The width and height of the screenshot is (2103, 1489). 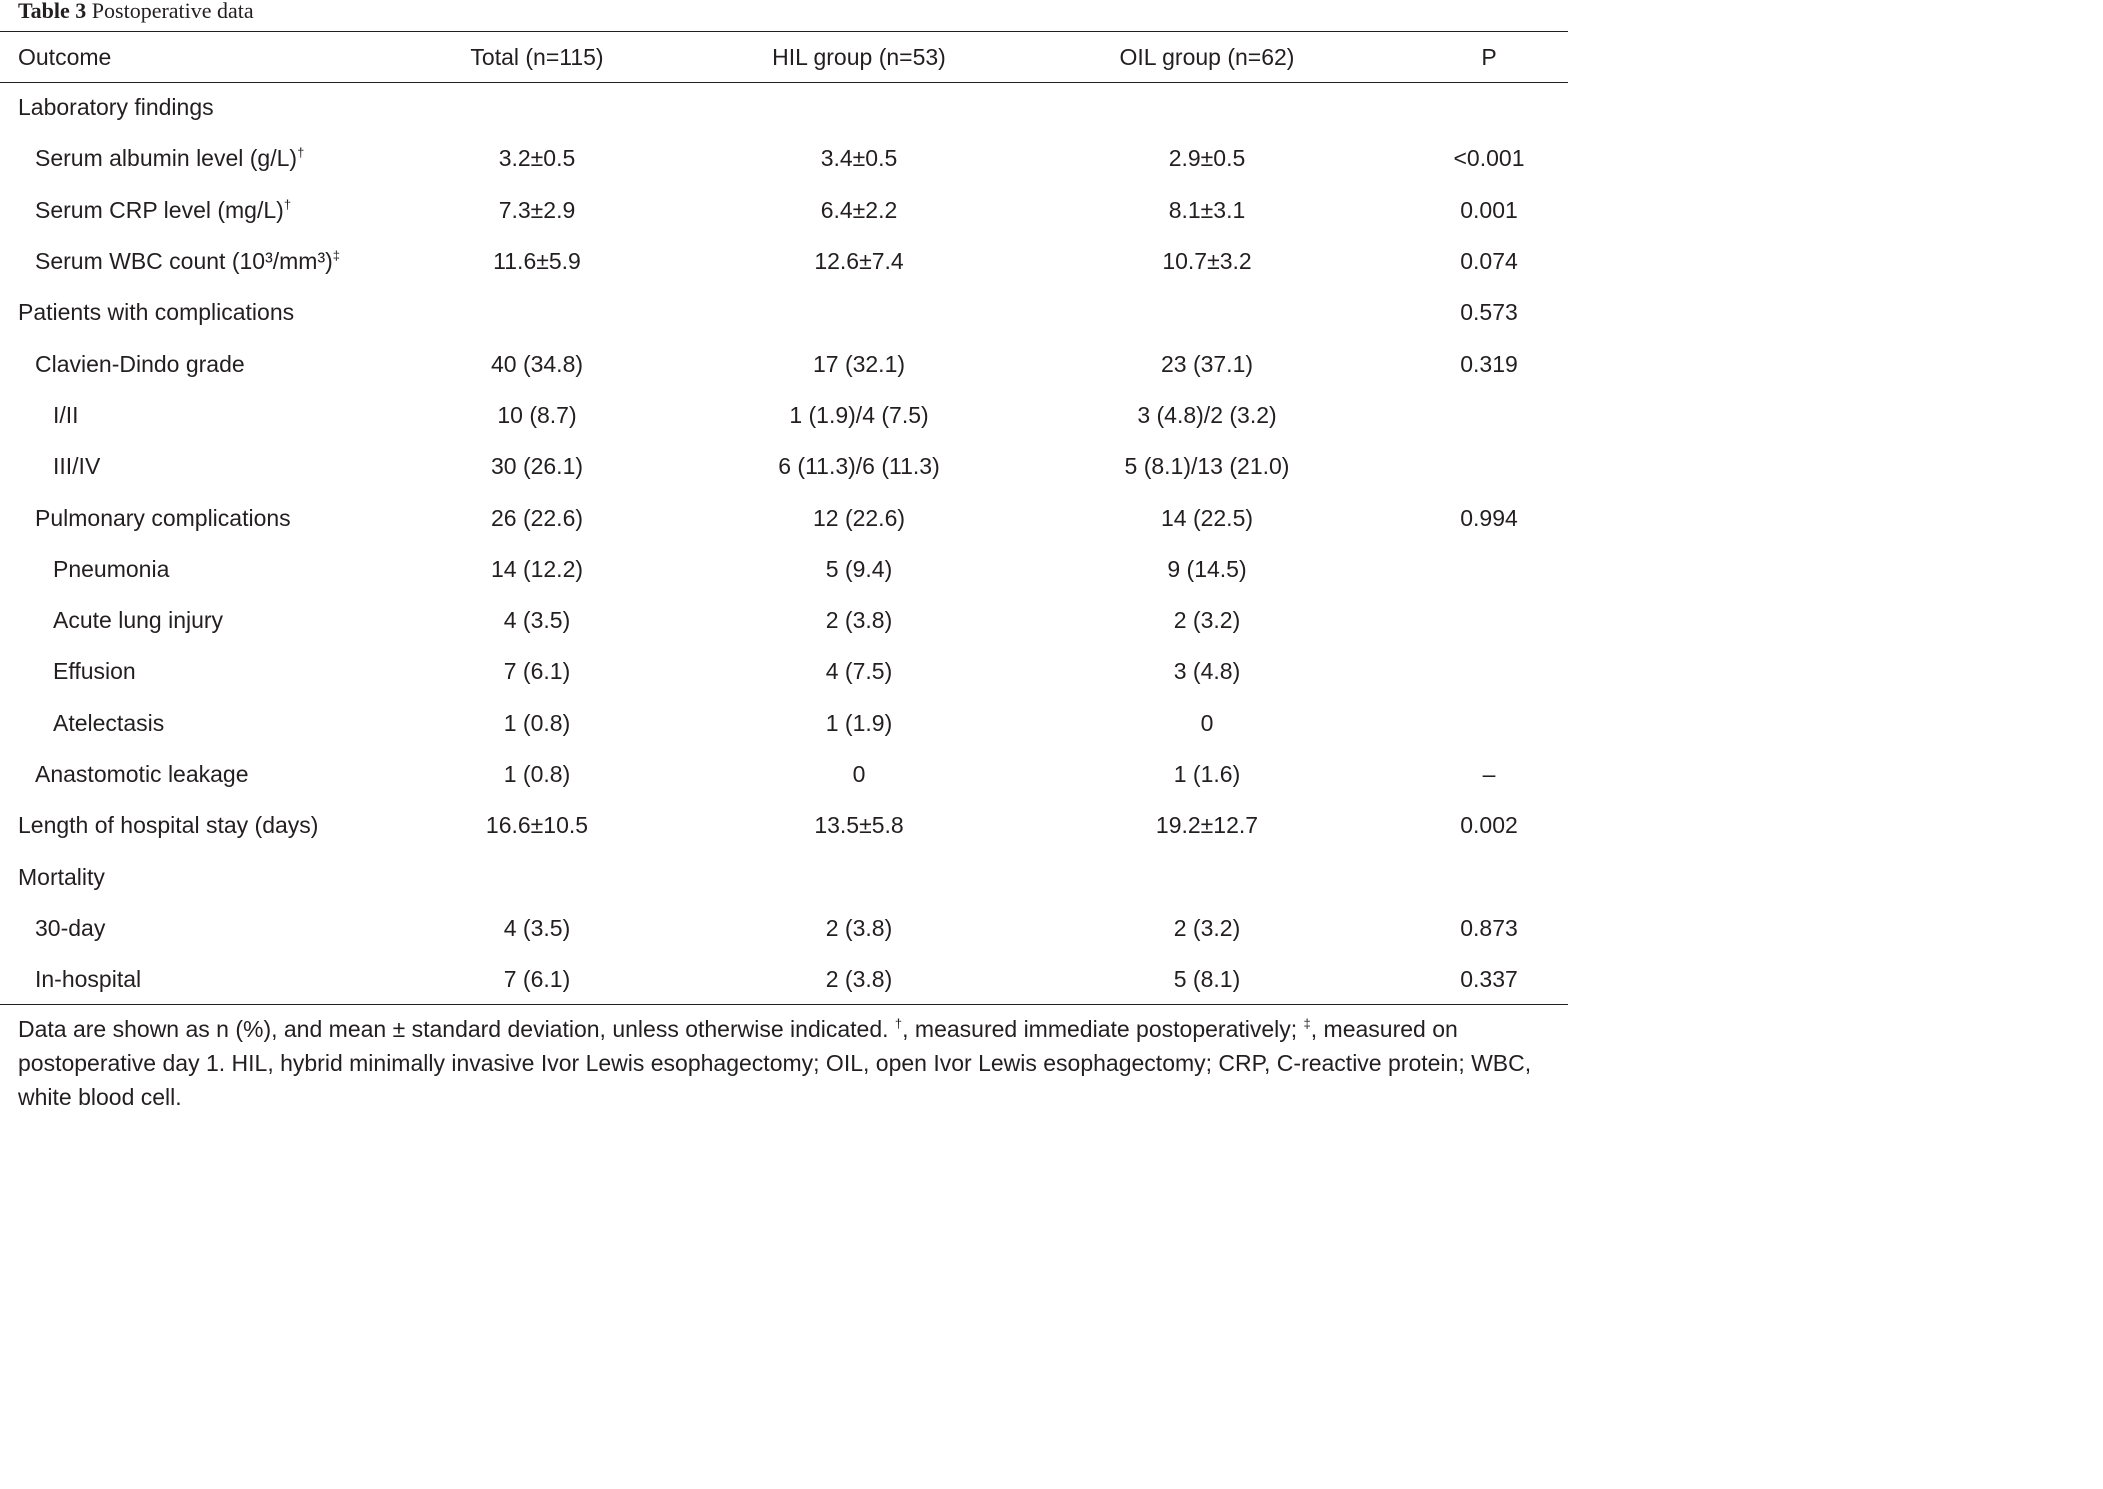 I want to click on cell-oil: 19.2±12.7, so click(x=1207, y=825).